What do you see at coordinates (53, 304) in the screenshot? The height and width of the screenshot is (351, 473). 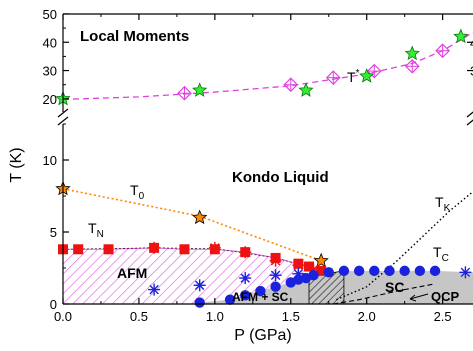 I see `y-tick-label: 0` at bounding box center [53, 304].